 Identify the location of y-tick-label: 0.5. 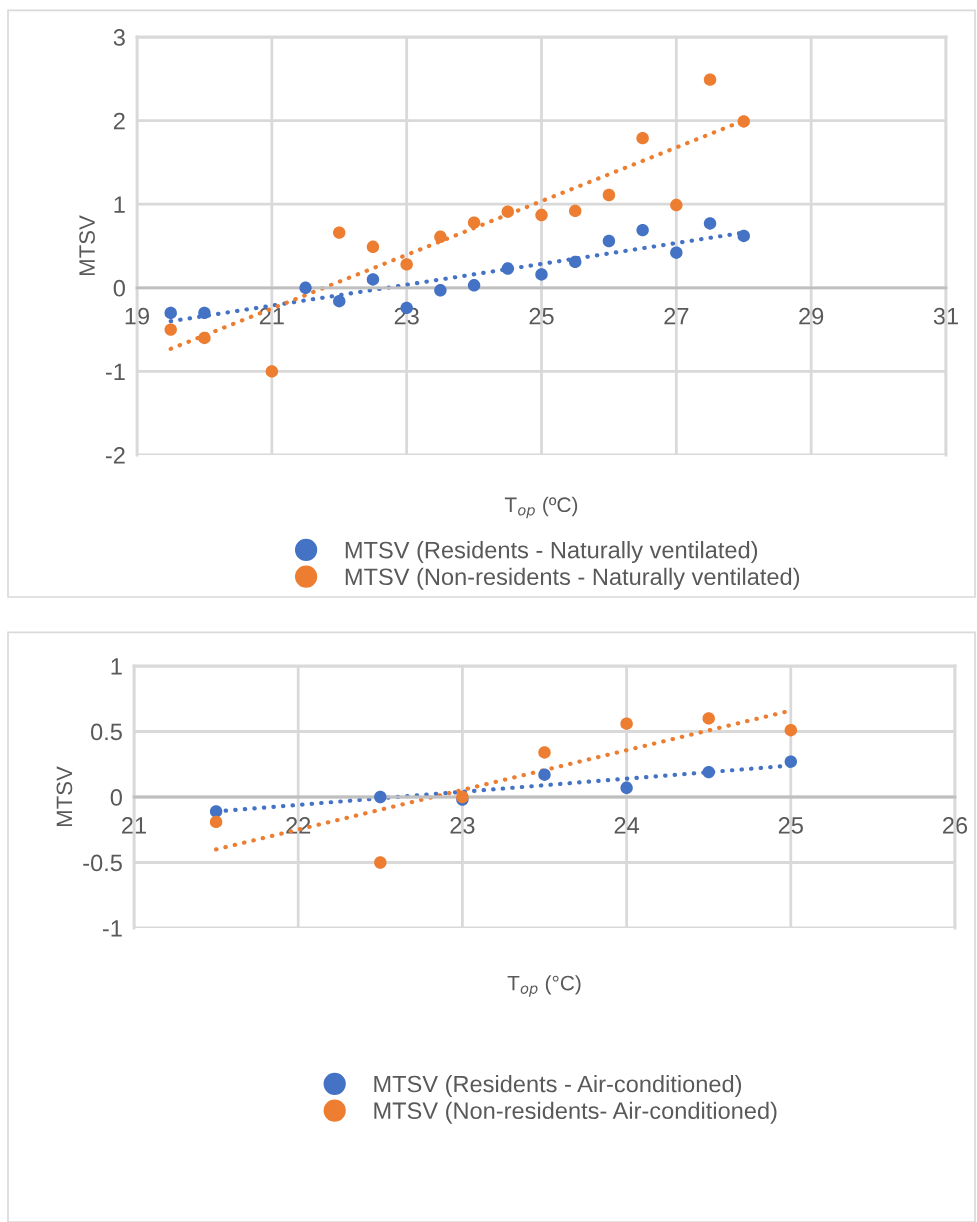
(106, 732).